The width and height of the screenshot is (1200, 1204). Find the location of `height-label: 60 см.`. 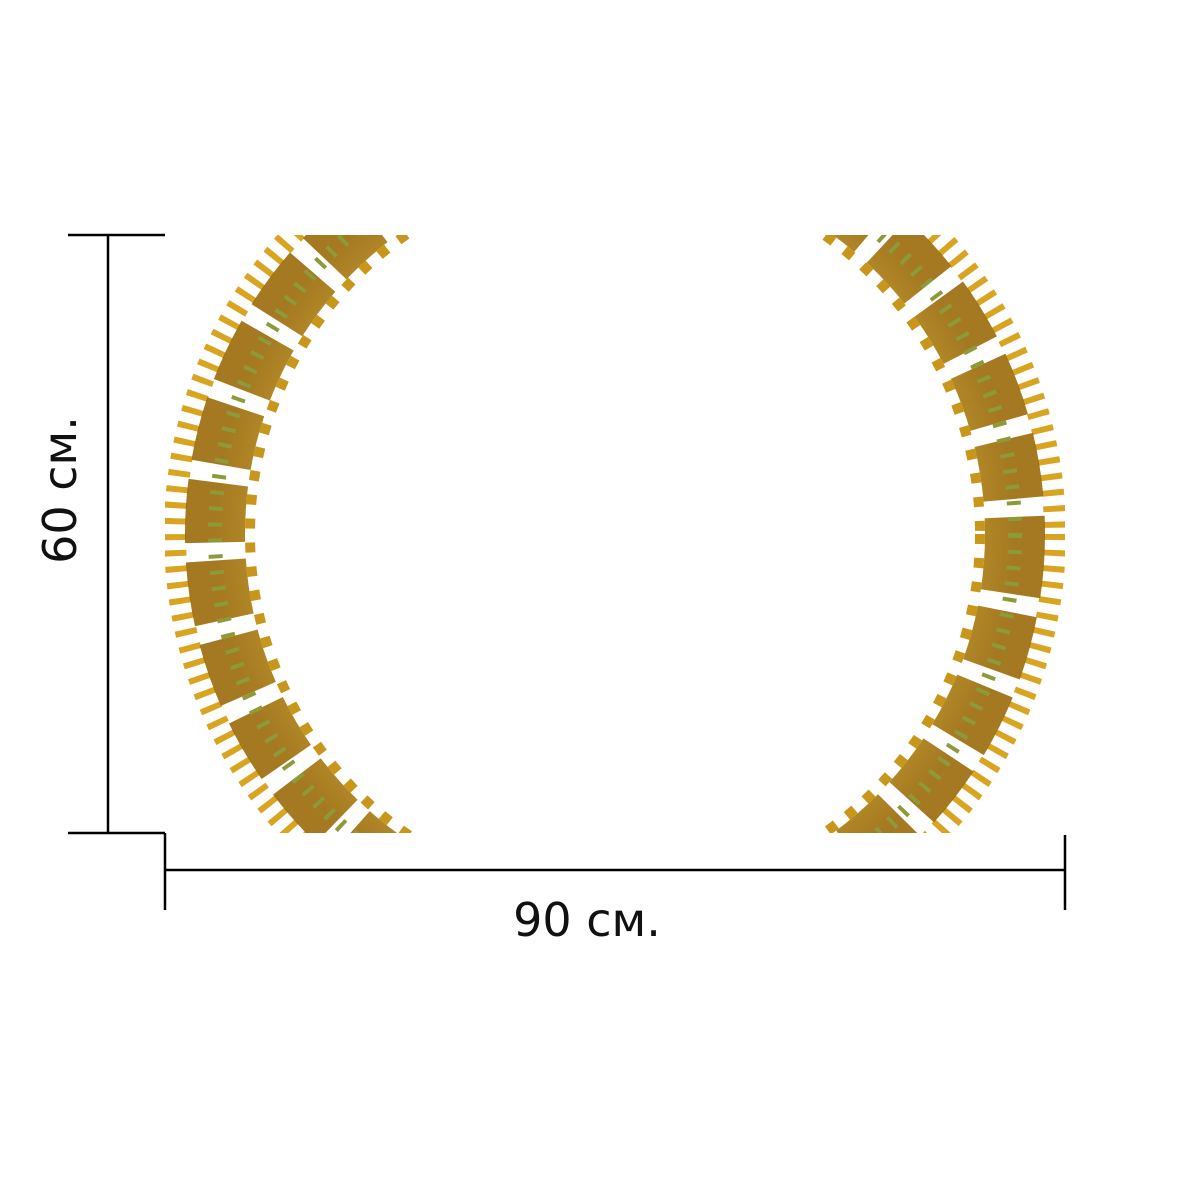

height-label: 60 см. is located at coordinates (60, 490).